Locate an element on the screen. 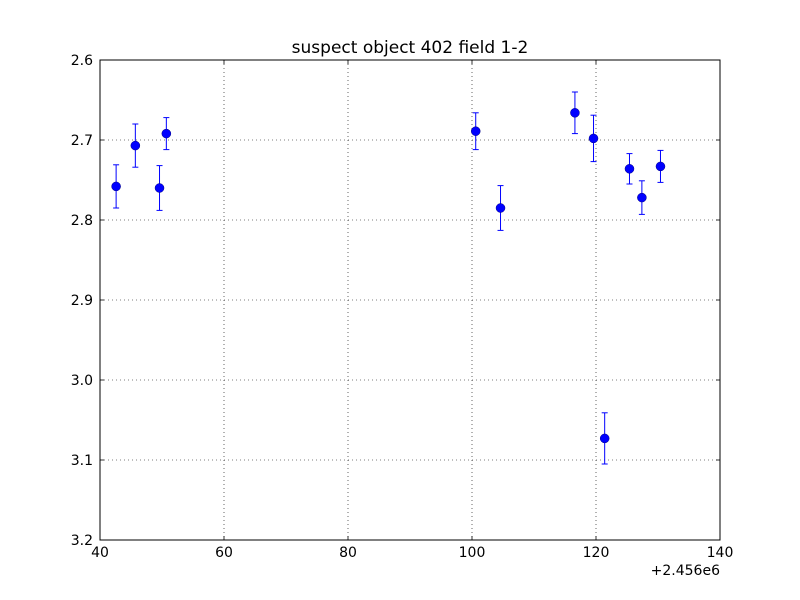  y-tick-label: 3.0 is located at coordinates (82, 381).